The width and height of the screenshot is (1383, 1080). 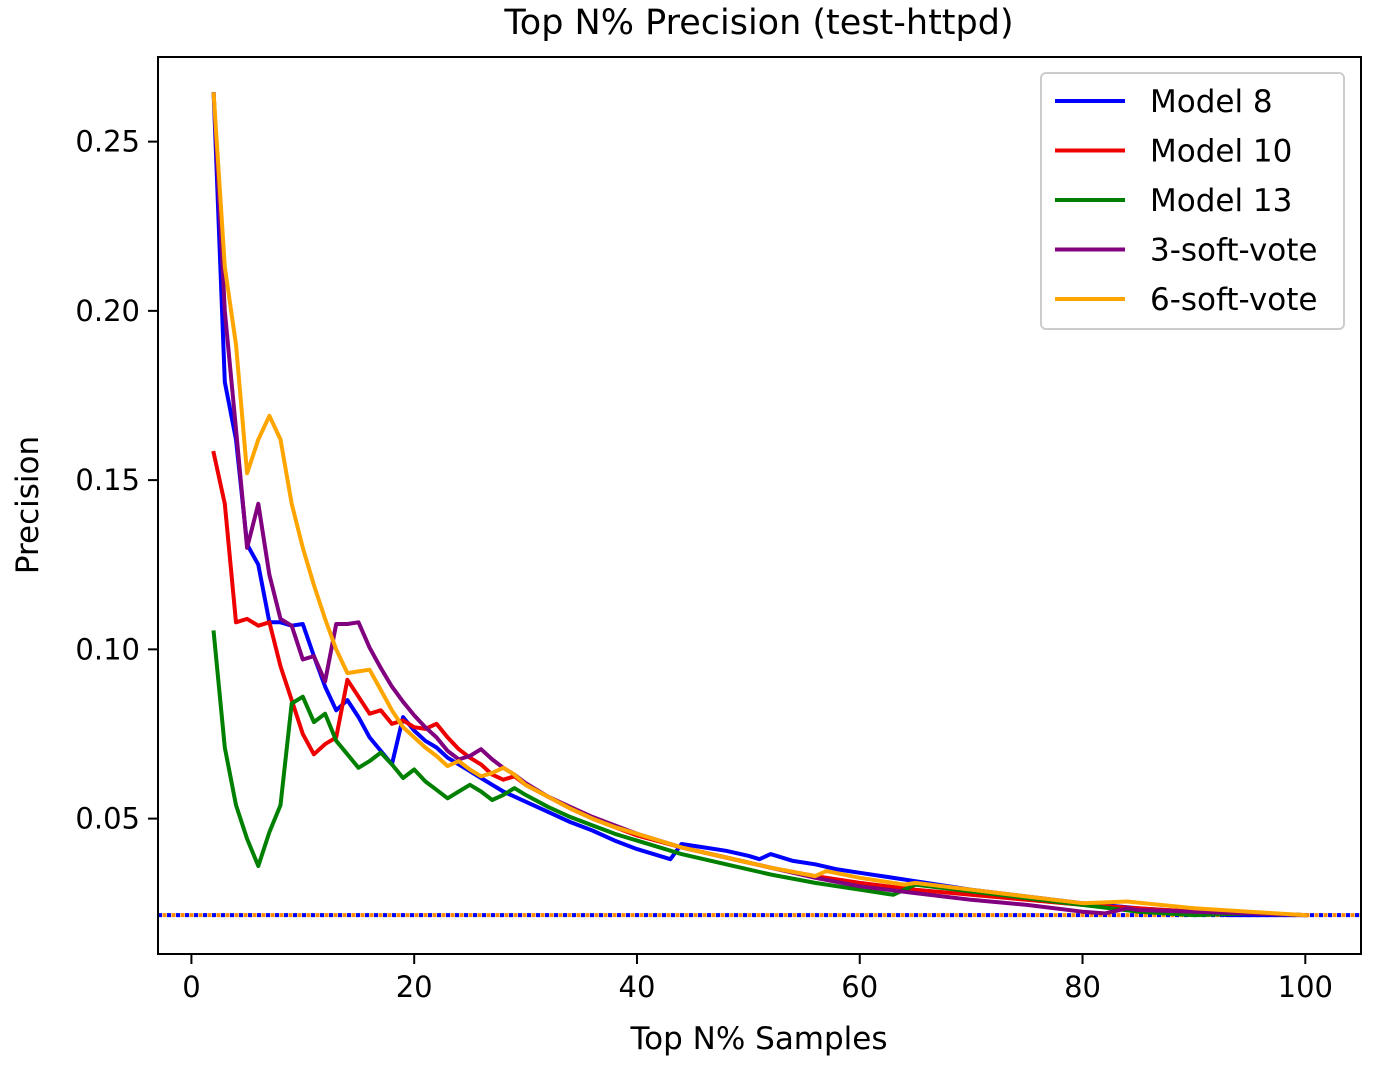 I want to click on x-tick-label: 100, so click(x=1305, y=987).